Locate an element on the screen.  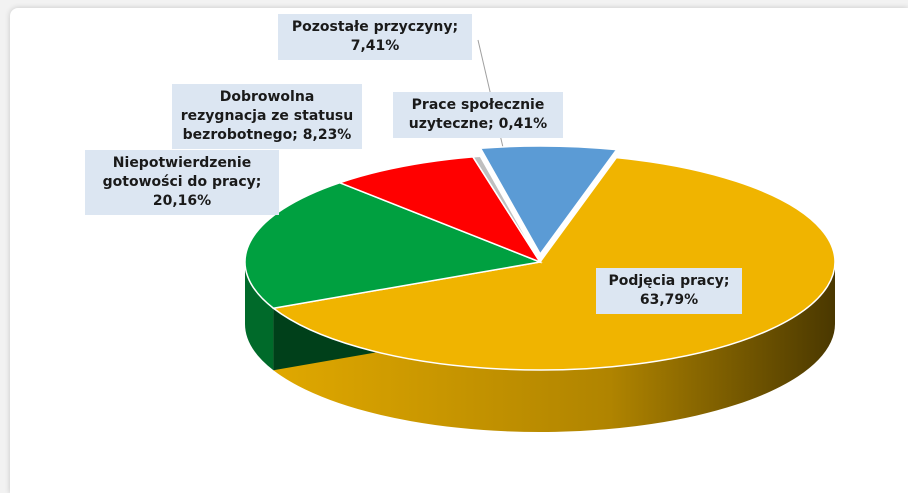
label-value: 63,79% is located at coordinates (669, 300).